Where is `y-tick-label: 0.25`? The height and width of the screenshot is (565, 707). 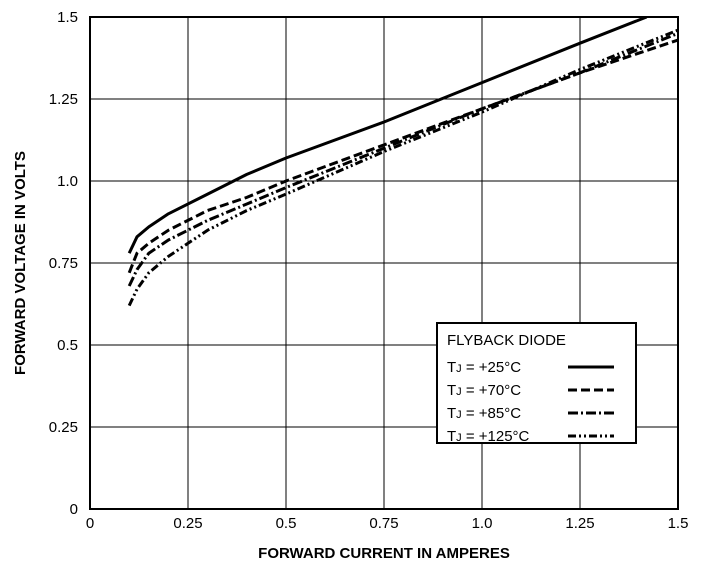
y-tick-label: 0.25 is located at coordinates (63, 427).